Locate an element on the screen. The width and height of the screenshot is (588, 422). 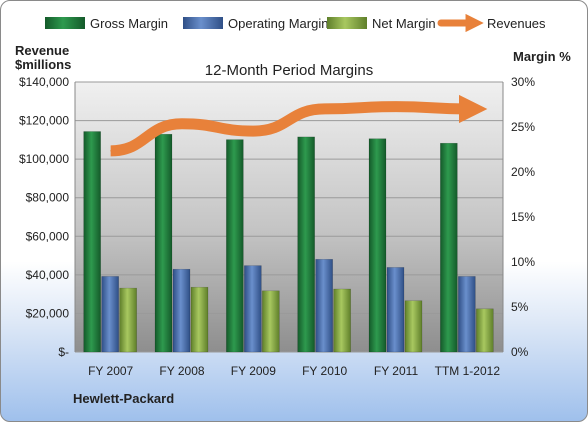
y-right-tick-label: 15% is located at coordinates (523, 217).